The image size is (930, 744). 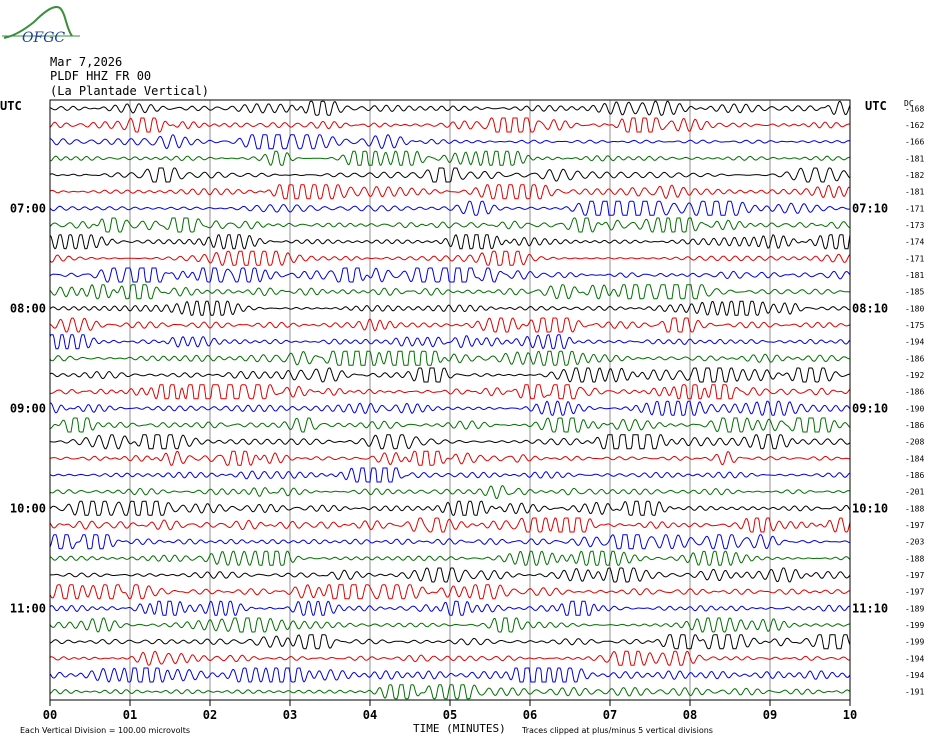 I want to click on dc-offset-label: -180, so click(x=914, y=308).